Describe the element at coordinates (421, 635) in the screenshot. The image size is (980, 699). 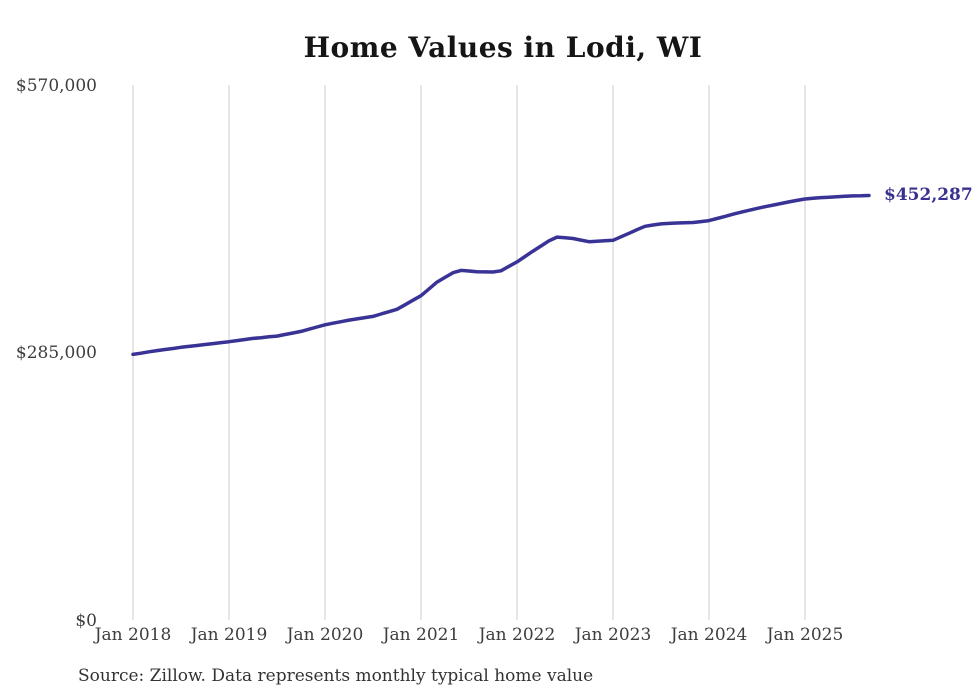
I see `x-axis-tick-label-2021-01: Jan 2021` at that location.